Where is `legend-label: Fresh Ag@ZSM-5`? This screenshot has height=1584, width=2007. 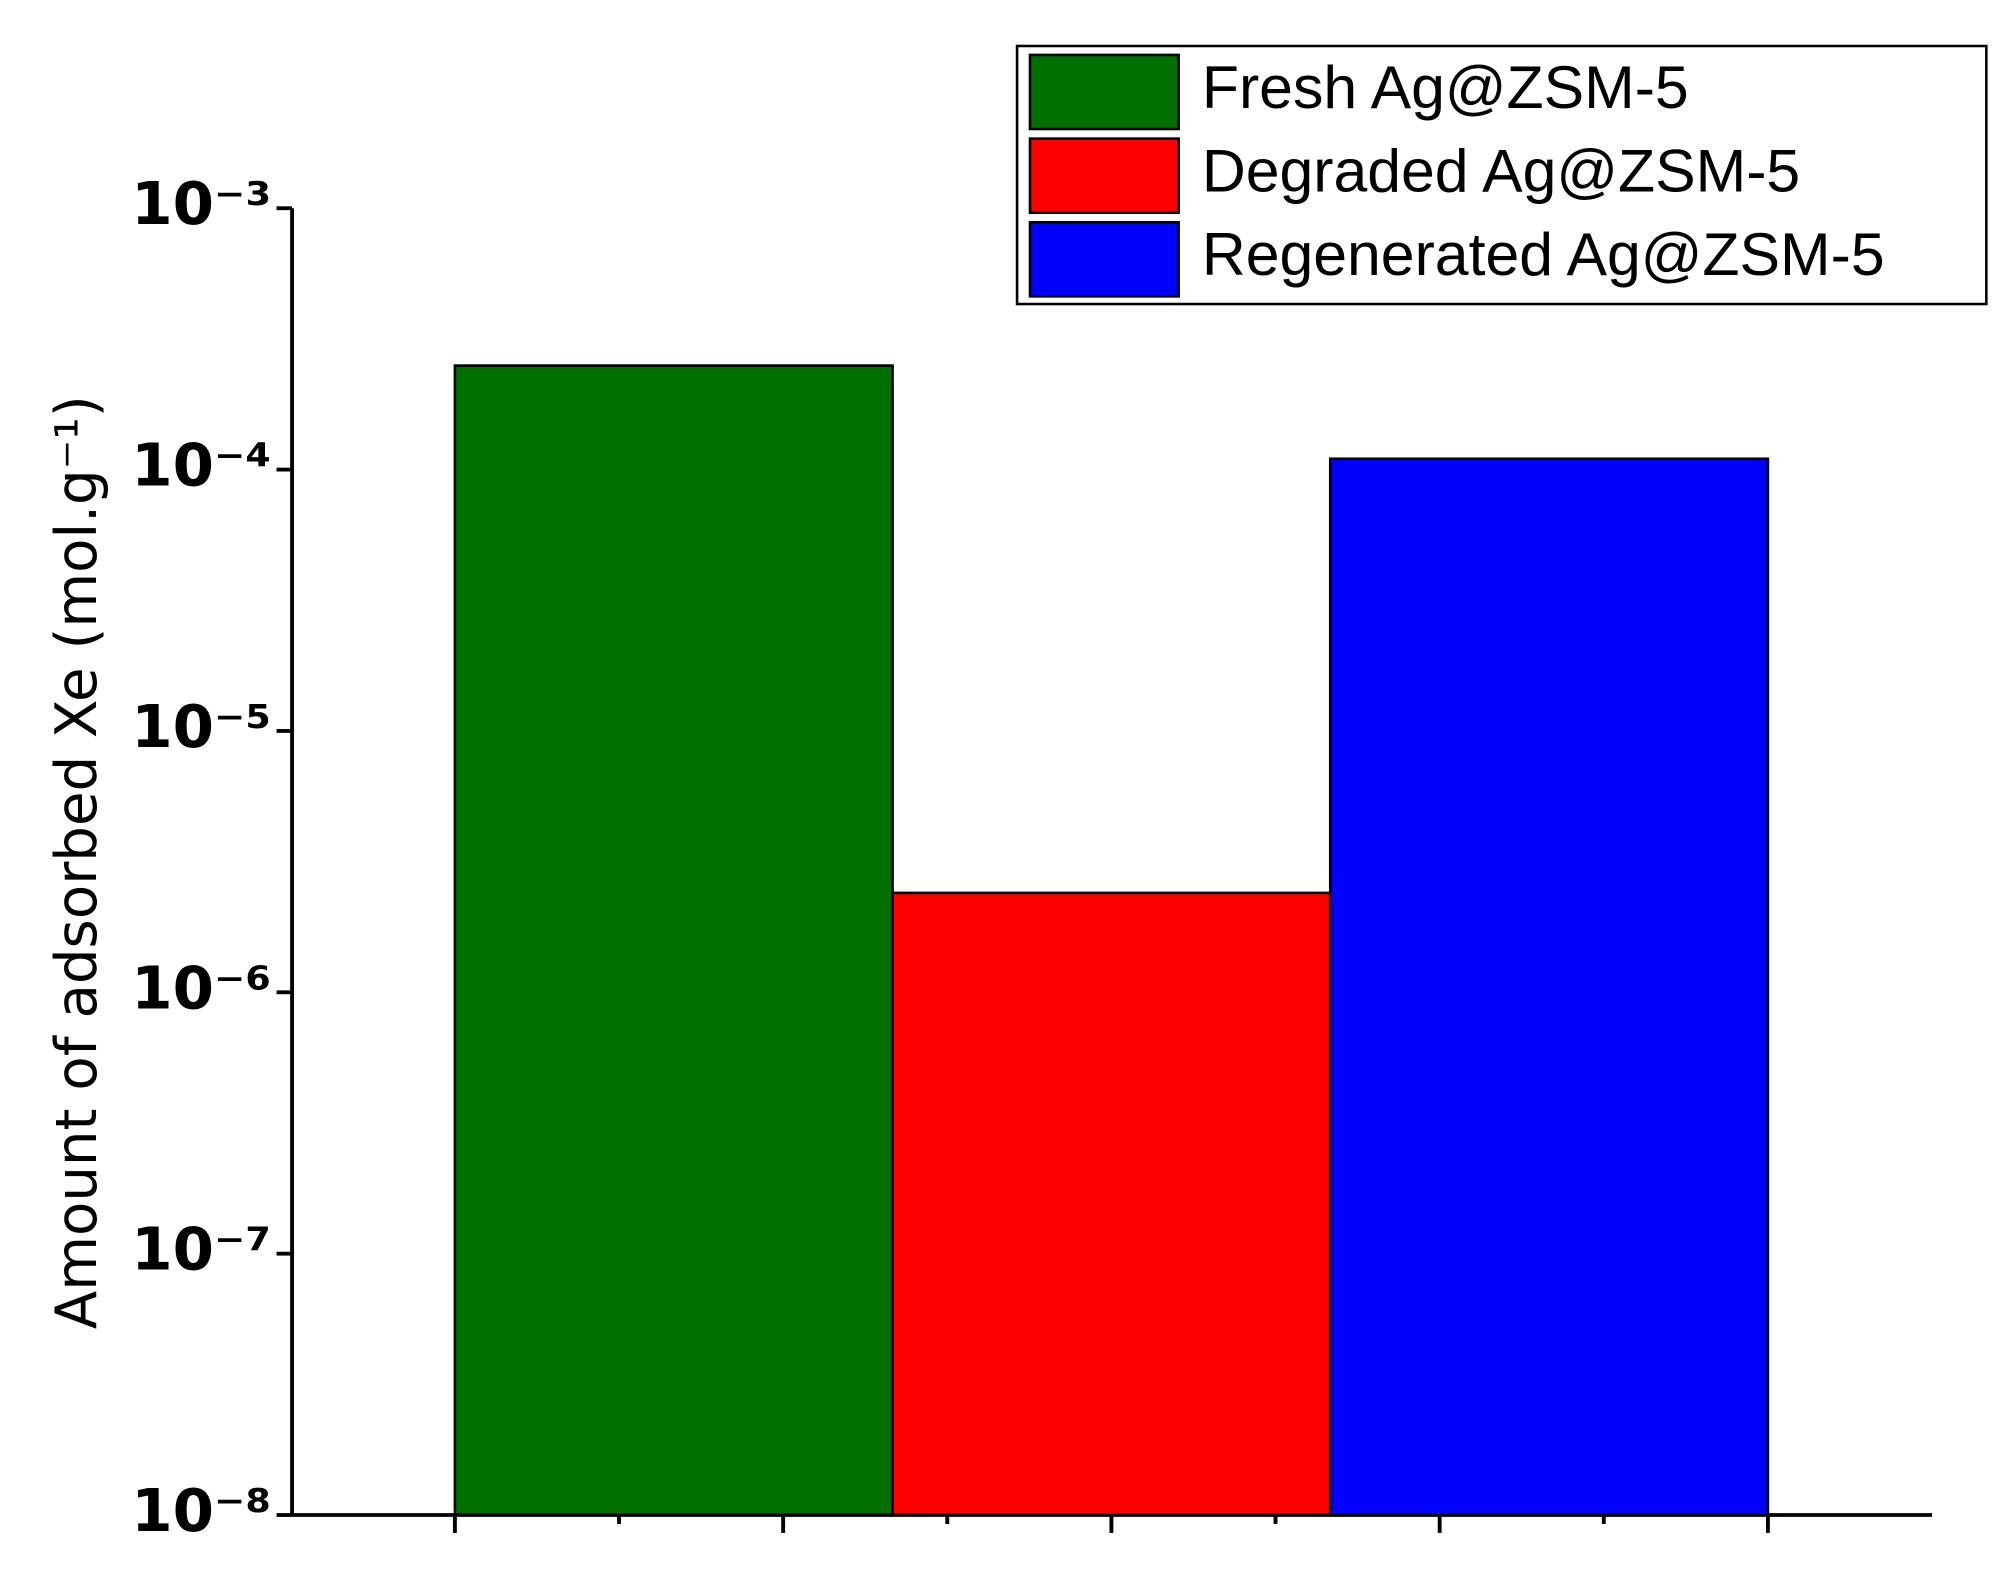
legend-label: Fresh Ag@ZSM-5 is located at coordinates (1445, 87).